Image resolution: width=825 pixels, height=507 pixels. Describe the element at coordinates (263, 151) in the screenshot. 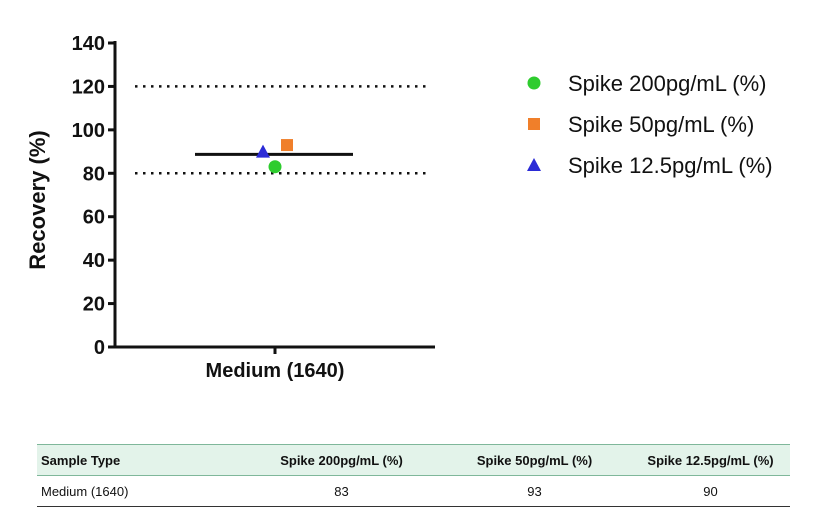

I see `data-point-triangle` at that location.